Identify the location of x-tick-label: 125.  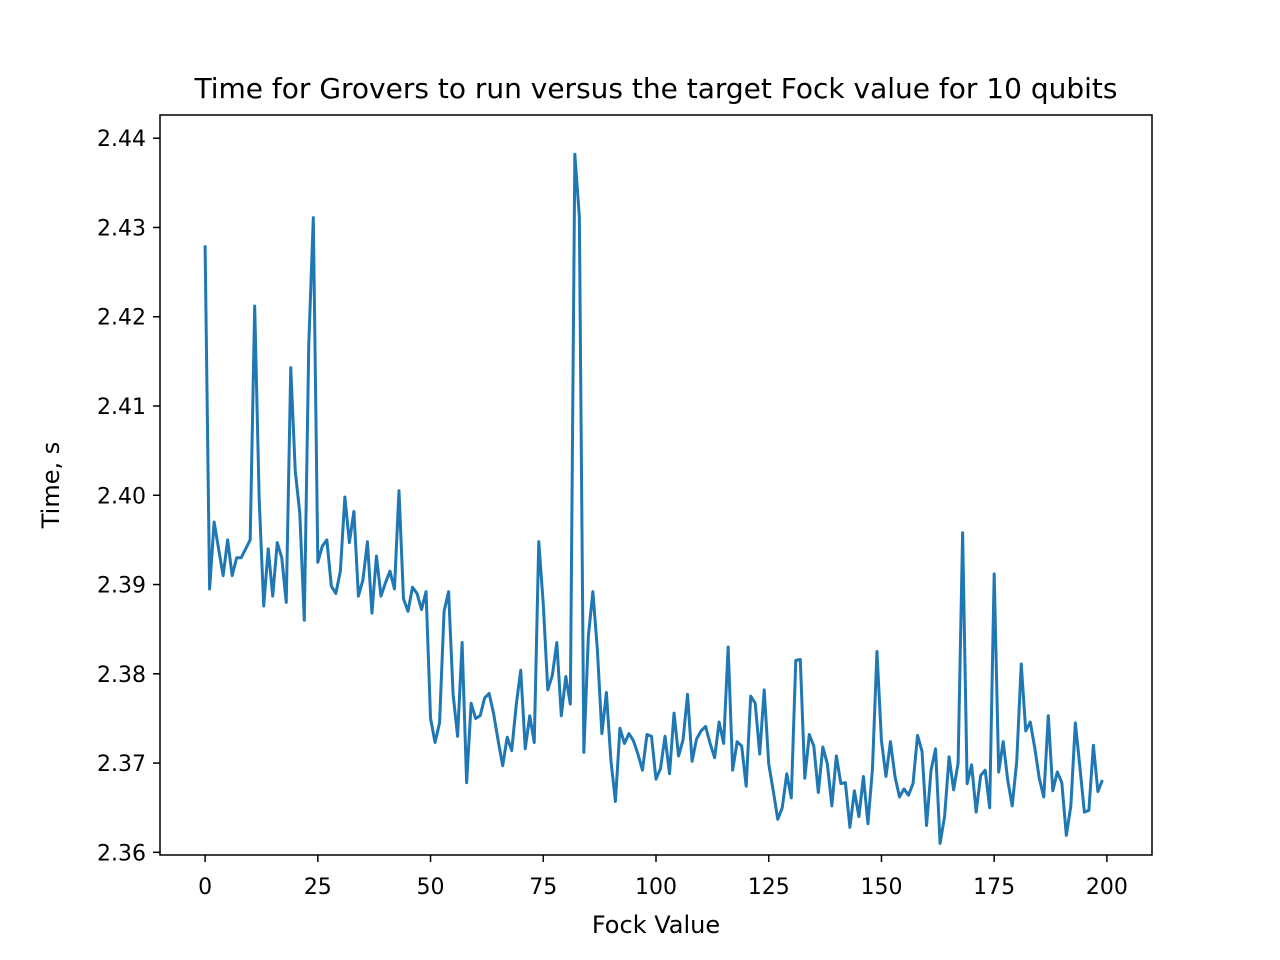
(769, 887).